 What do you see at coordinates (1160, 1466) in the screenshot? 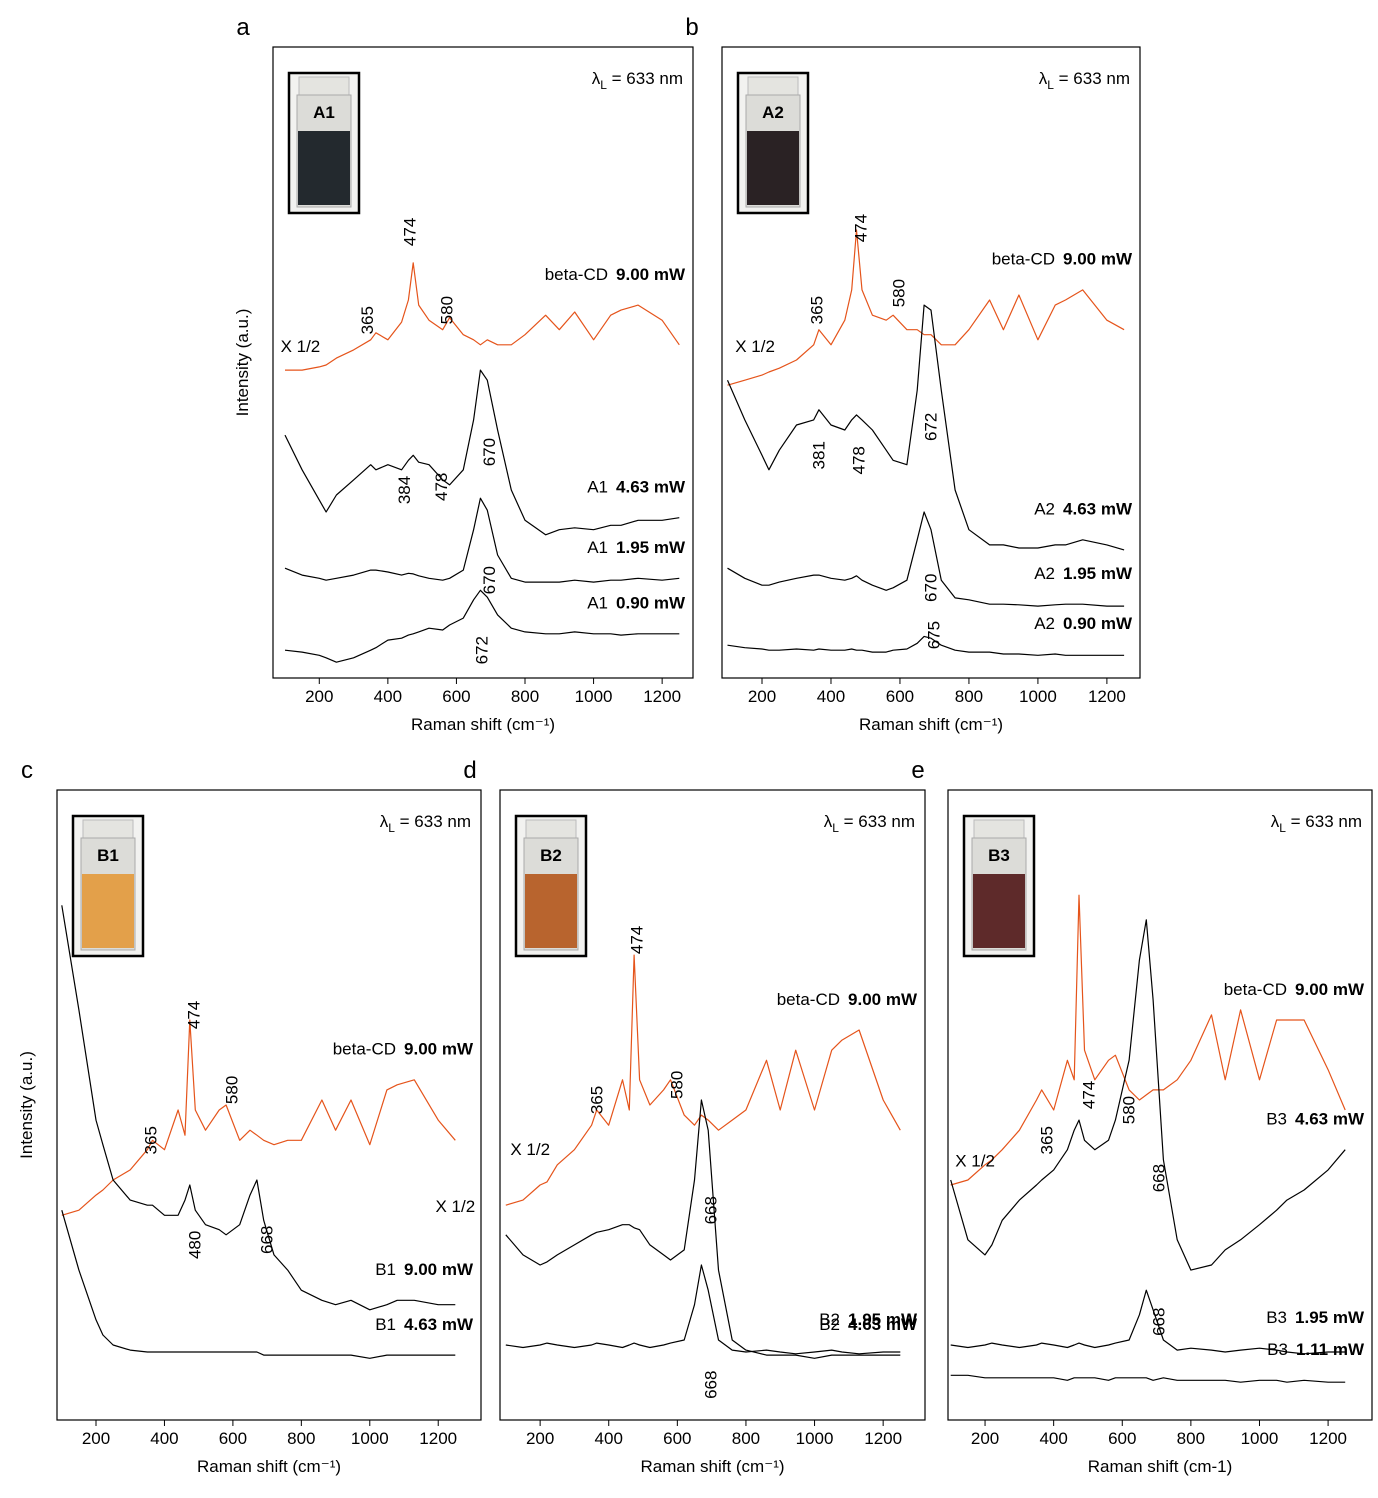
I see `x-axis-label: Raman shift (cm-1)` at bounding box center [1160, 1466].